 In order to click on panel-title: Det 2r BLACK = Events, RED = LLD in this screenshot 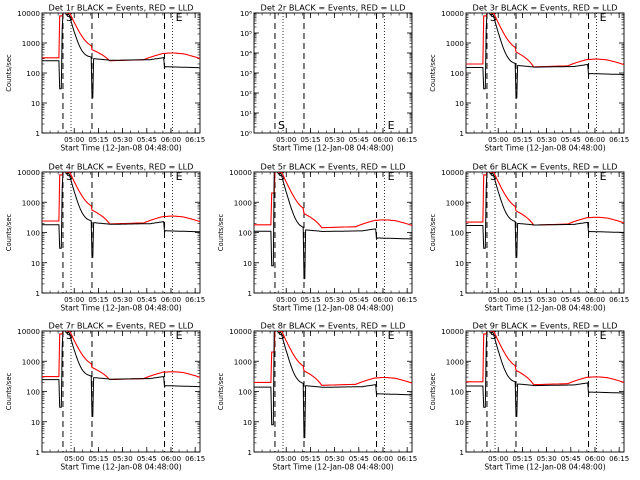, I will do `click(333, 8)`.